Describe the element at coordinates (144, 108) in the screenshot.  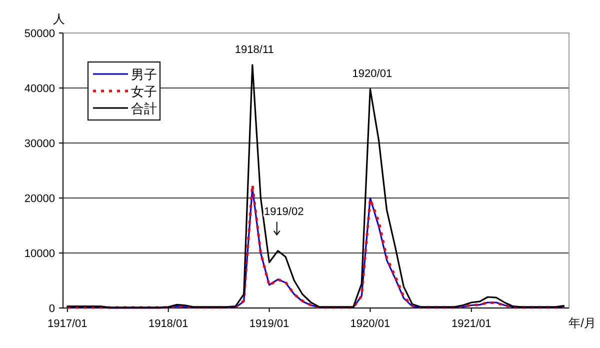
I see `legend-label: 合計` at that location.